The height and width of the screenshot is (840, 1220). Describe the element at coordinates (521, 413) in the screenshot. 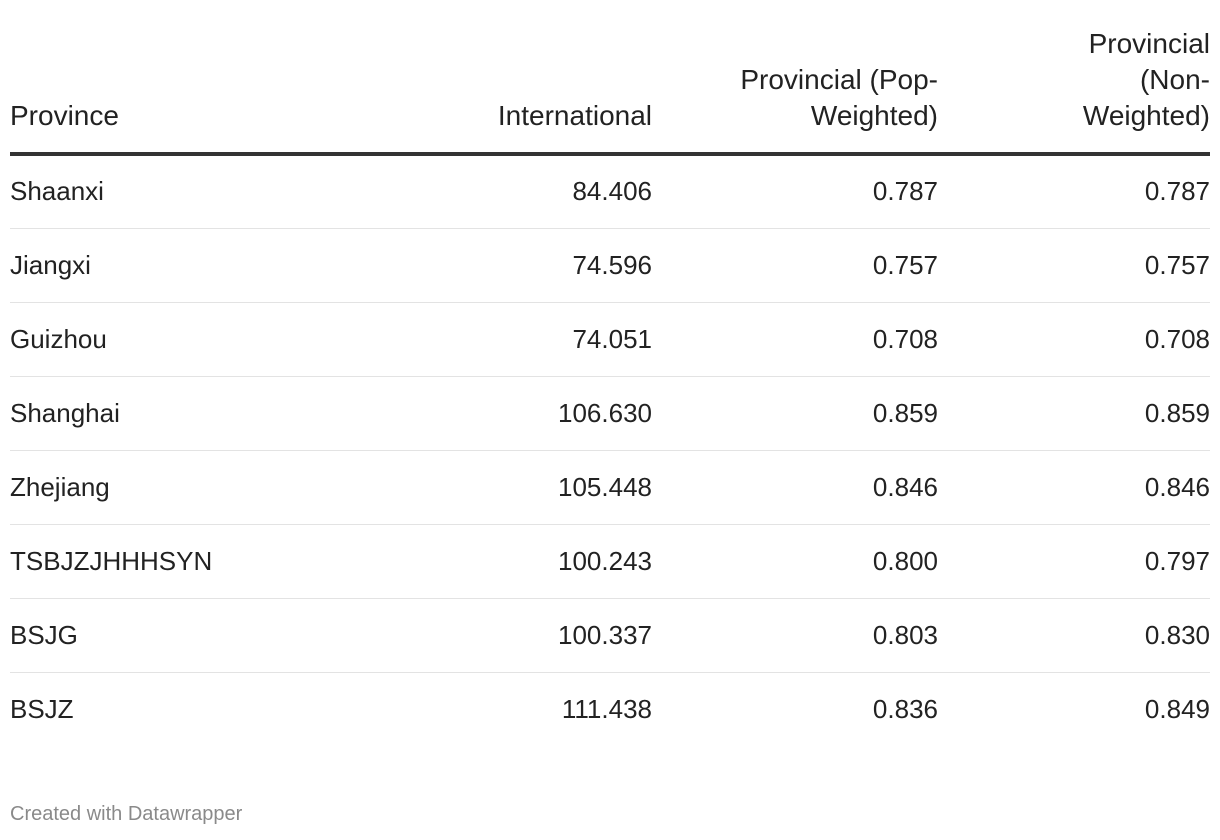

I see `cell-international: 106.630` at that location.